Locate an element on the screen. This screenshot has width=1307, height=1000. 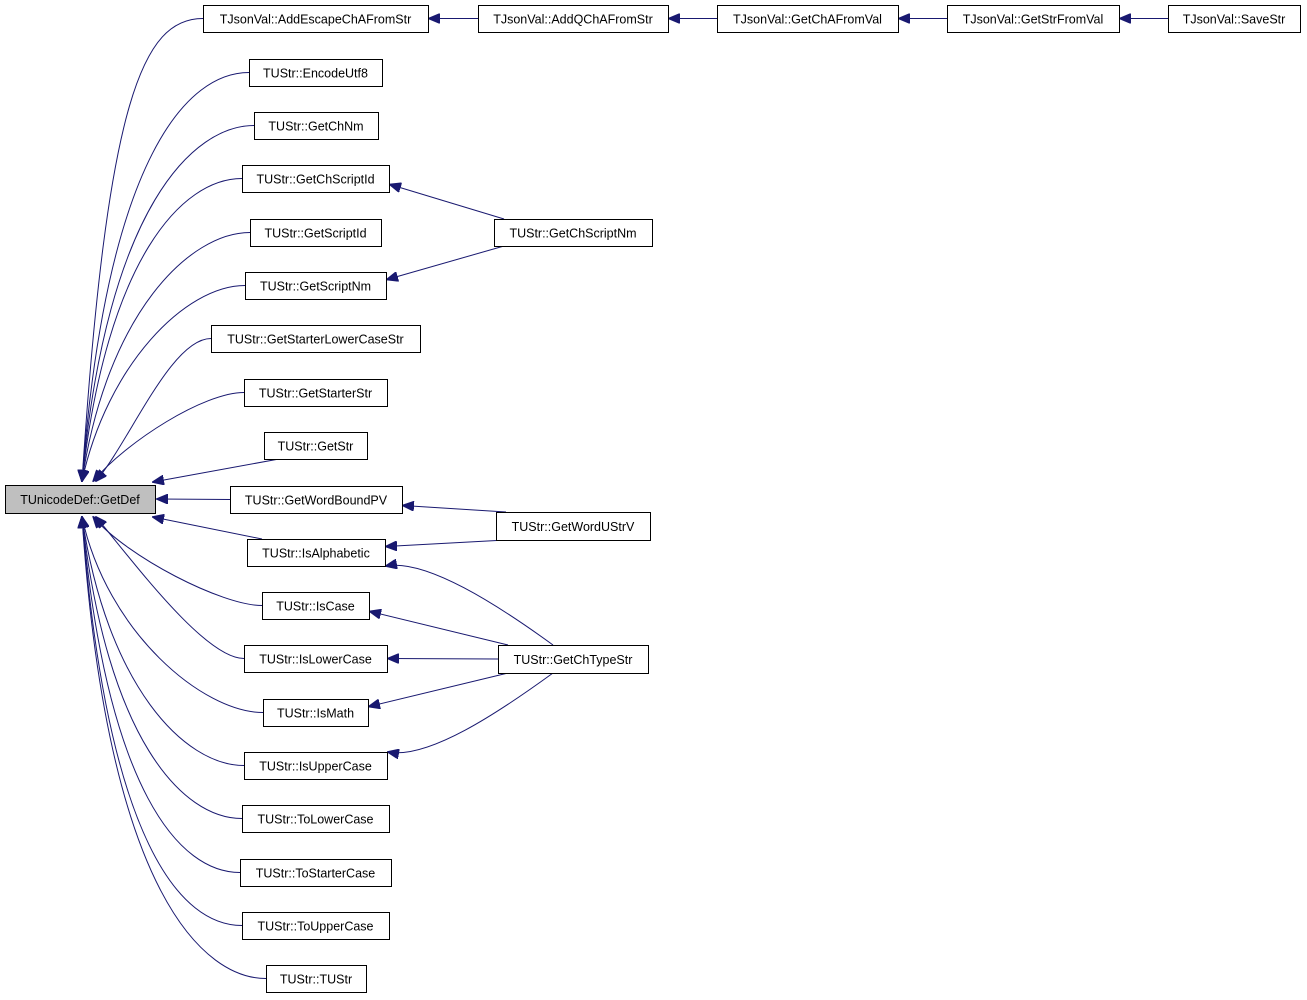
edge-getchtypestr-to-isalpha is located at coordinates (470, 605).